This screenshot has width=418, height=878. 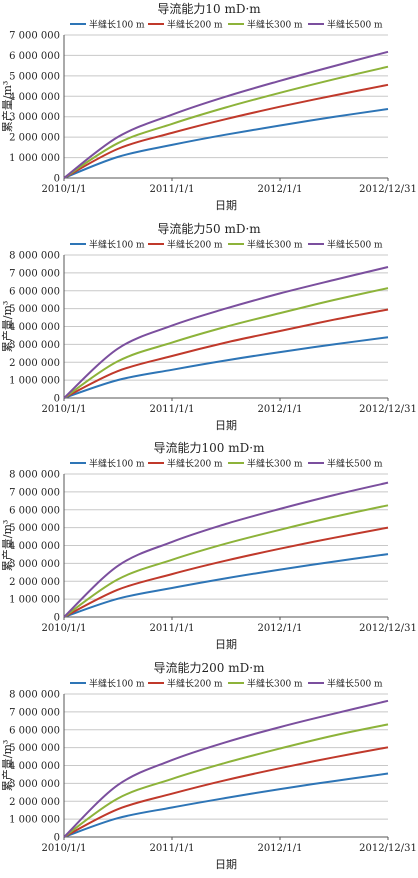 I want to click on chart-title: 导流能力200 mD·m, so click(x=210, y=668).